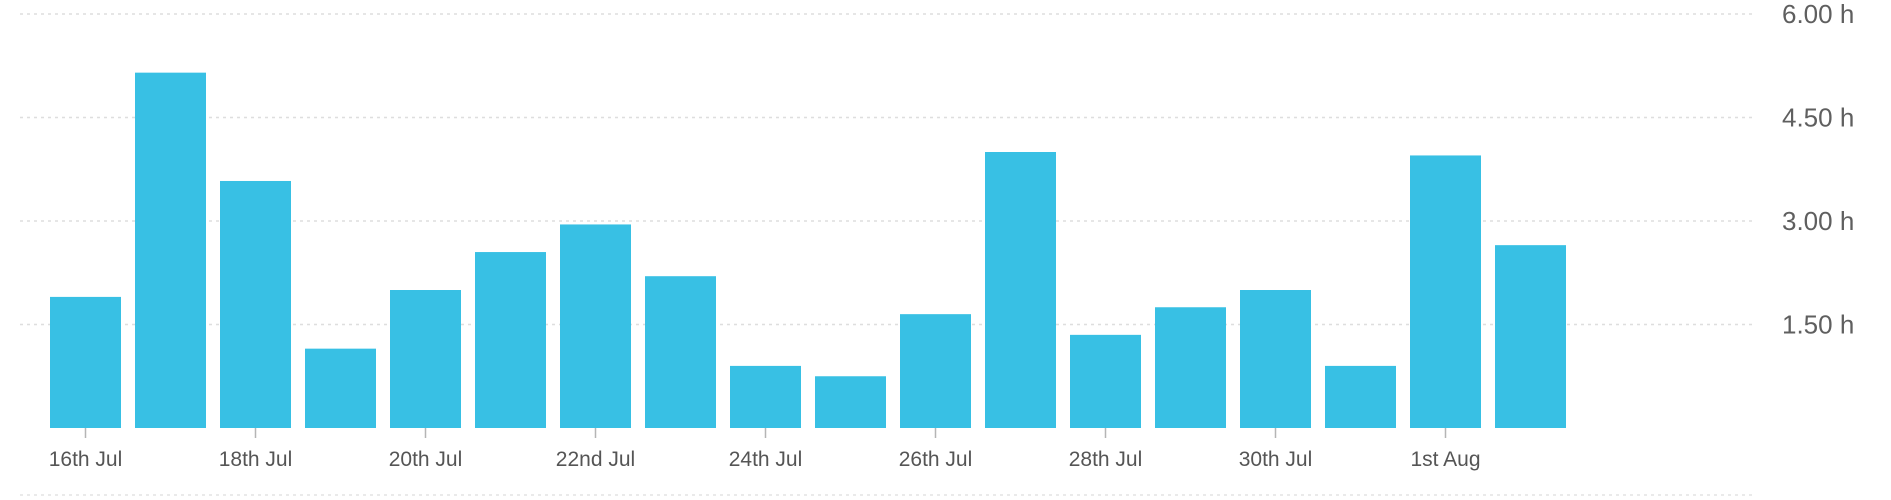  What do you see at coordinates (1360, 396) in the screenshot?
I see `bar-31st-jul` at bounding box center [1360, 396].